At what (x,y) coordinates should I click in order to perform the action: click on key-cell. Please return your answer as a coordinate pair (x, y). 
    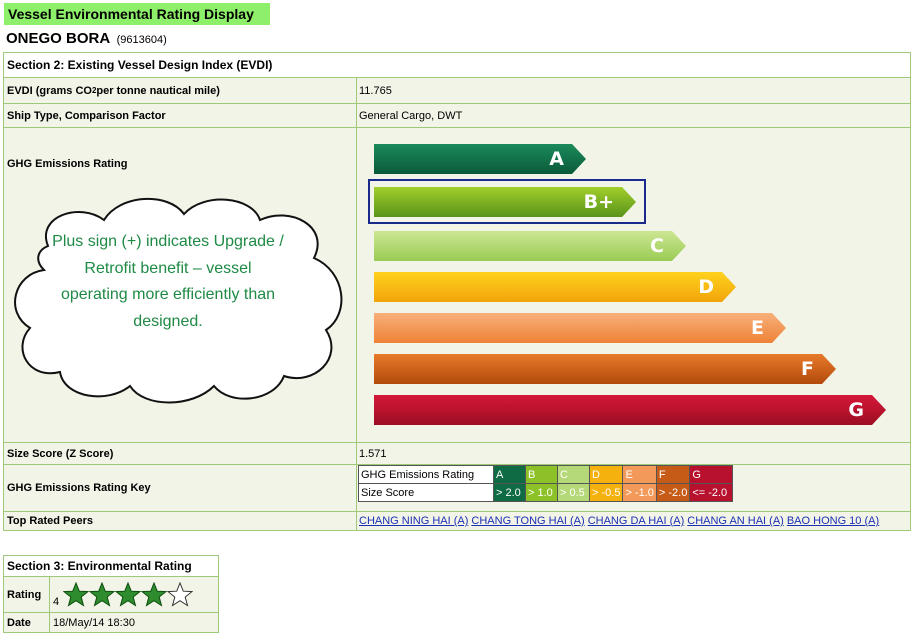
    Looking at the image, I should click on (633, 488).